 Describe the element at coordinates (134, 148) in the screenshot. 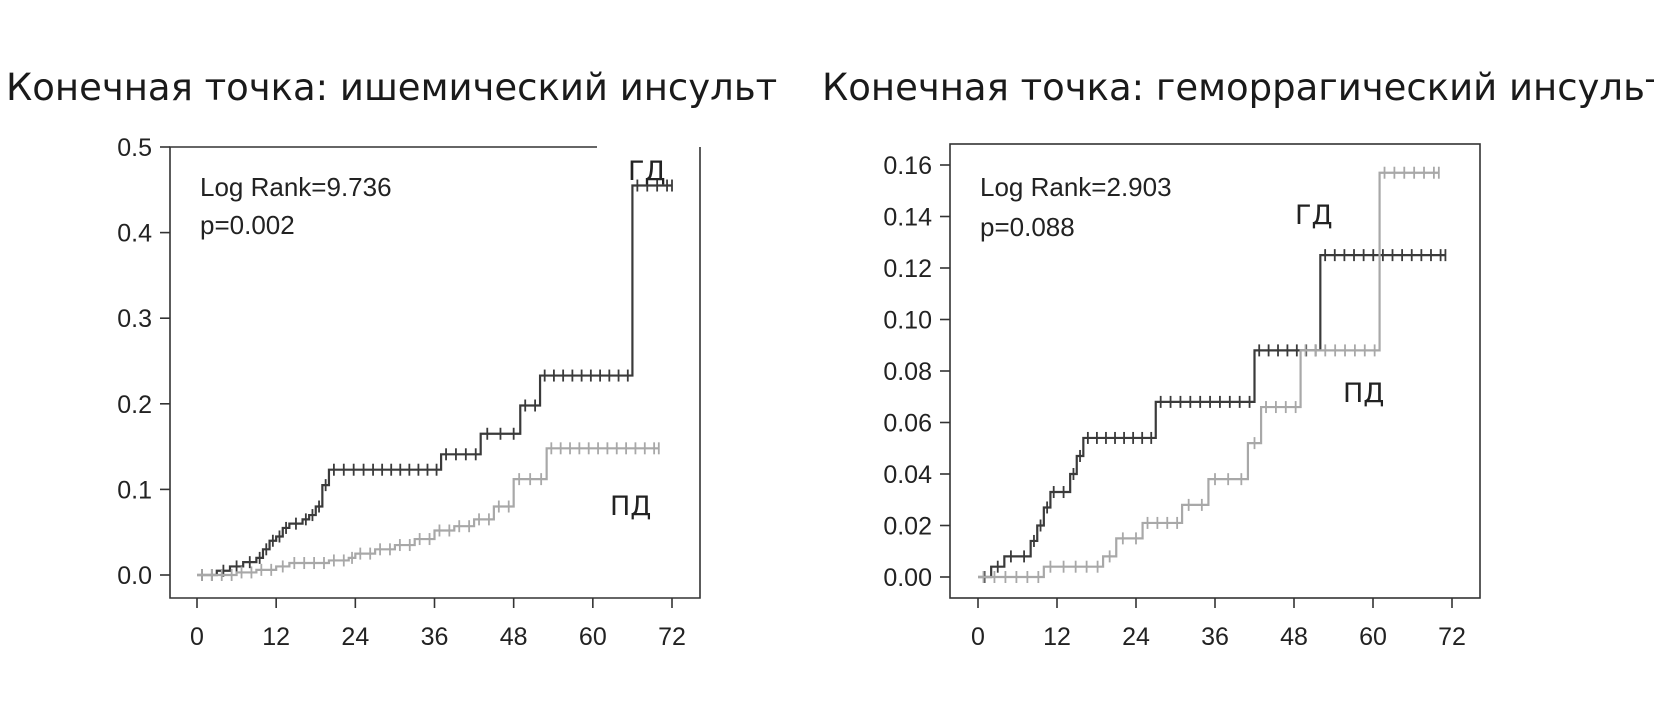

I see `y-tick-label-ischemic: 0.5` at that location.